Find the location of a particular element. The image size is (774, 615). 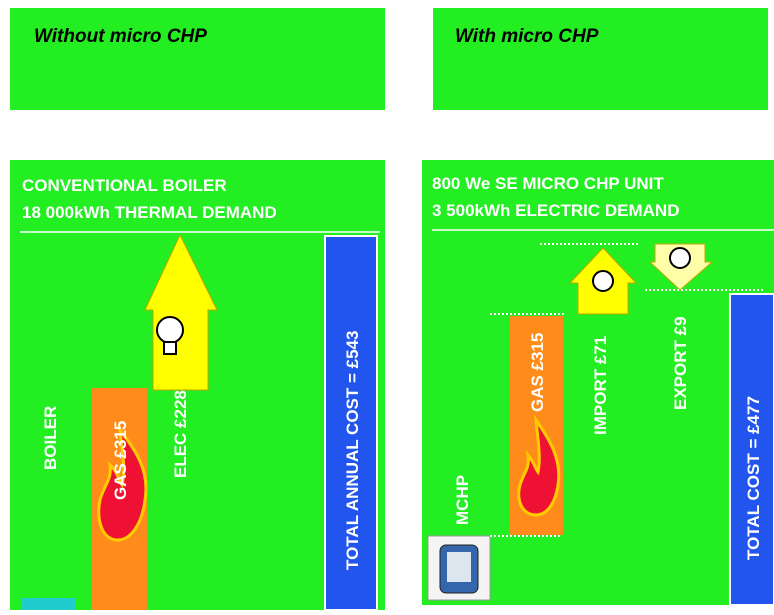

header-title: Without micro CHP is located at coordinates (120, 36).